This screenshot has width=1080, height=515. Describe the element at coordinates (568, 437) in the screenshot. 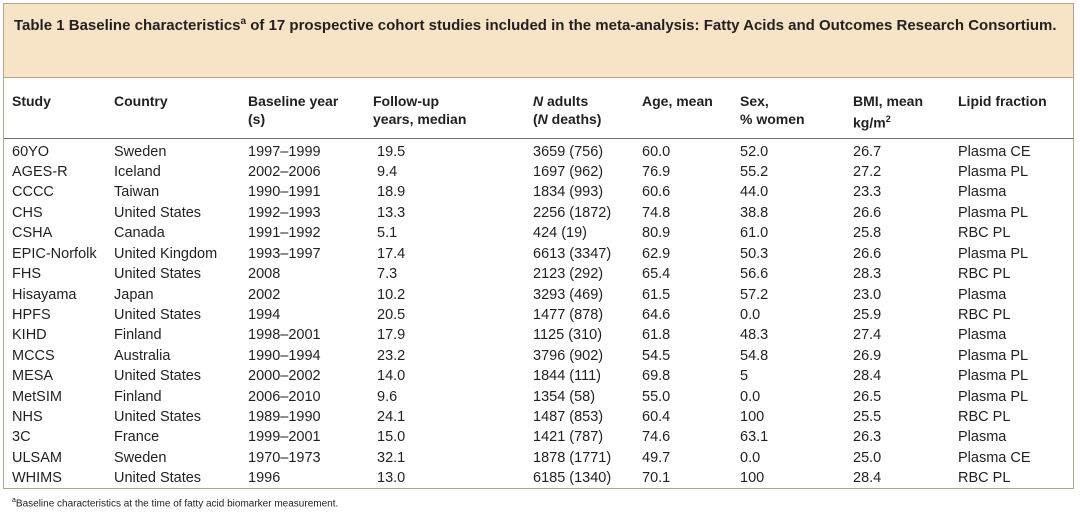

I see `cell-n-adults: 1421 (787)` at that location.